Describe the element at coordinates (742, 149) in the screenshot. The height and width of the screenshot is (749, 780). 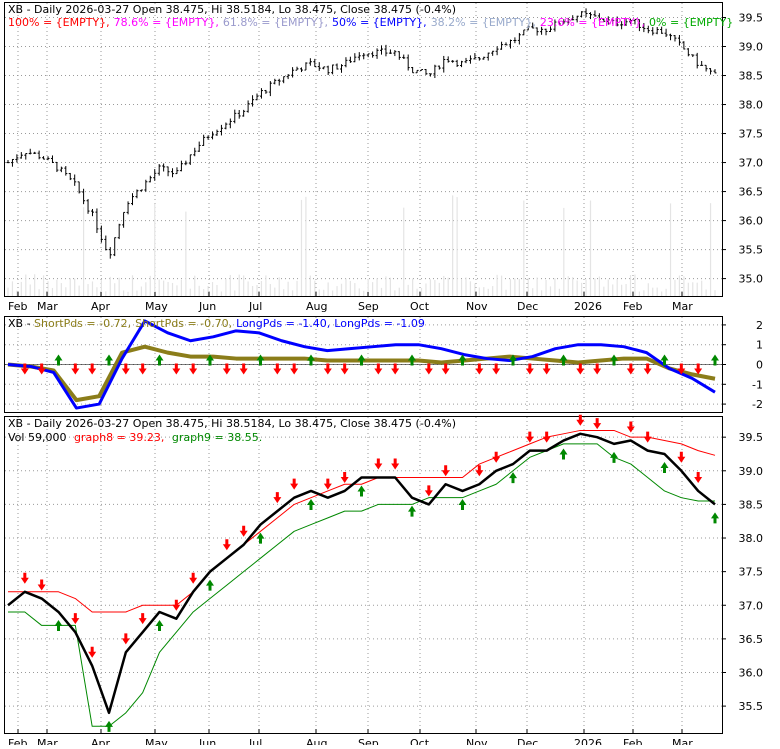
I see `price-y-axis: 35.0 35.5 36.0 36.5 37.0 37.5 38.0 38.5 39.0 39.5` at that location.